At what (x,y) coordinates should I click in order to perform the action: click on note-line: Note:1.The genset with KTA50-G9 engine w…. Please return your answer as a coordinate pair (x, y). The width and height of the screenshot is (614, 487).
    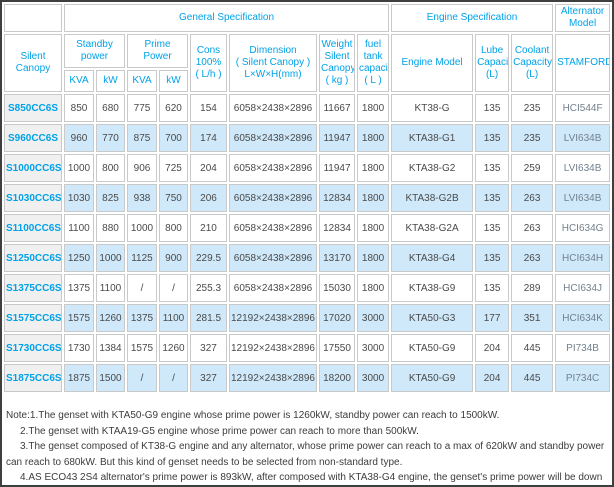
    Looking at the image, I should click on (253, 415).